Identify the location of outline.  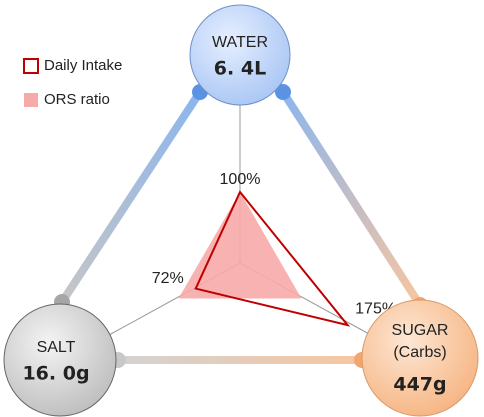
(272, 258).